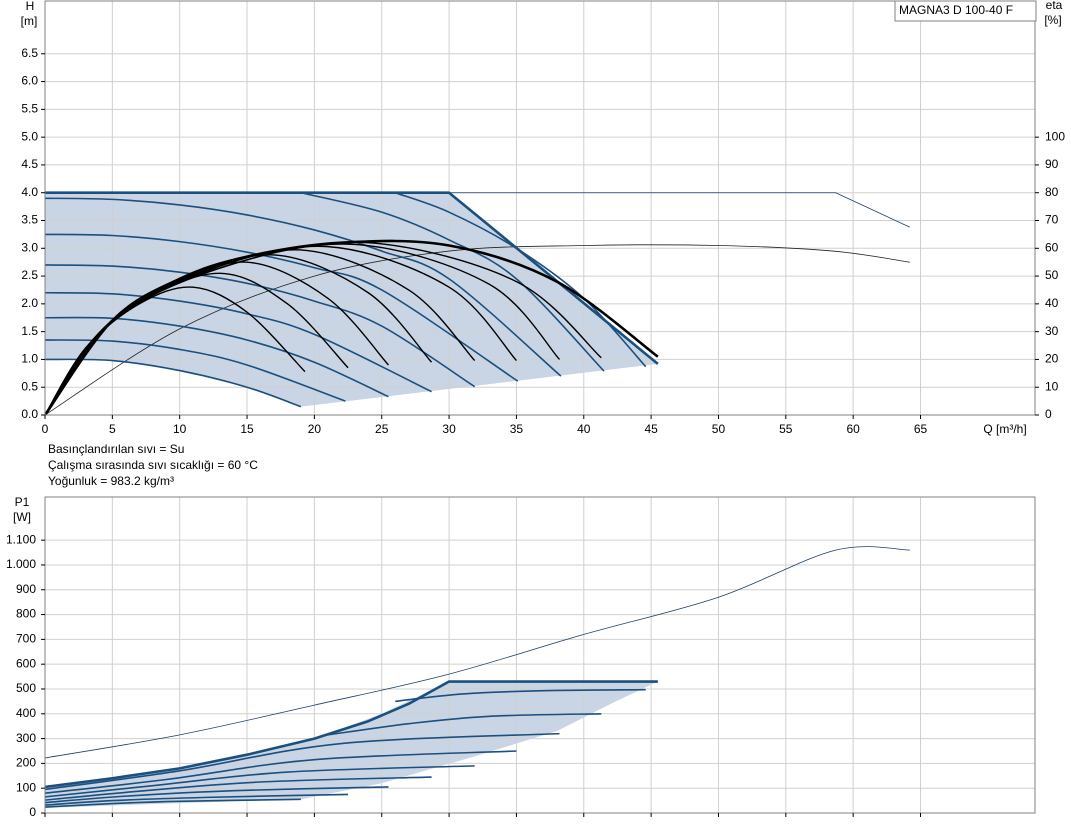 Image resolution: width=1071 pixels, height=833 pixels. What do you see at coordinates (1004, 429) in the screenshot?
I see `x-axis-label: Q [m³/h]` at bounding box center [1004, 429].